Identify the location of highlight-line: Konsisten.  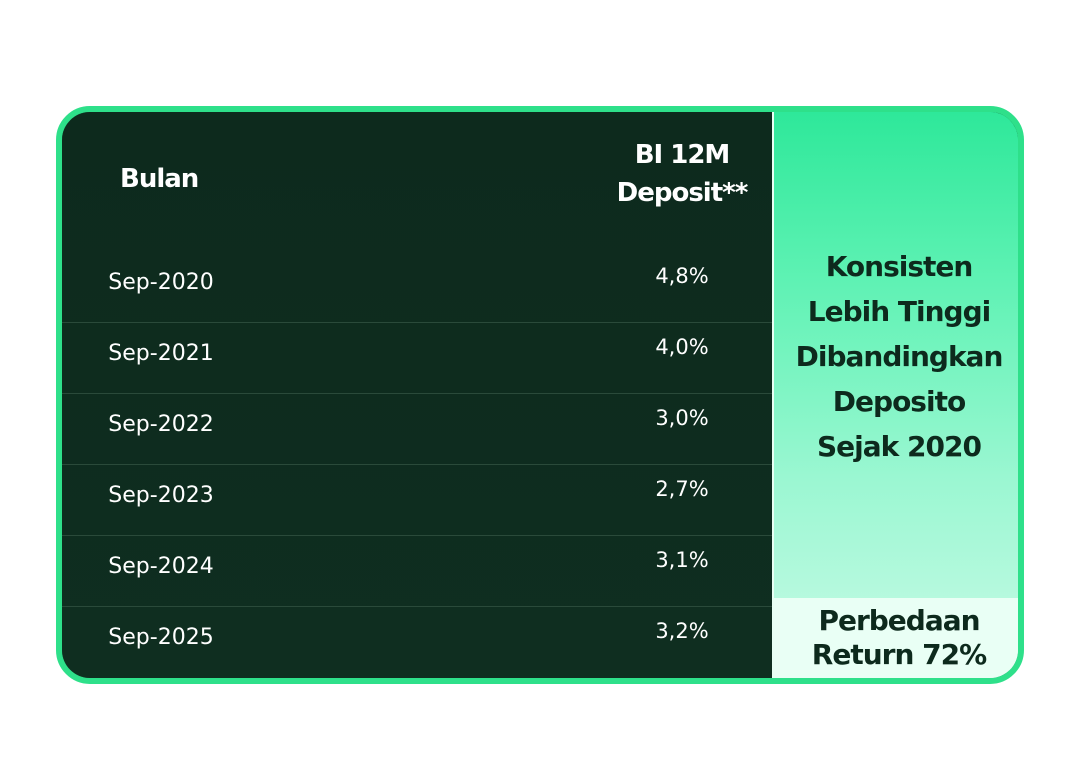
(899, 266).